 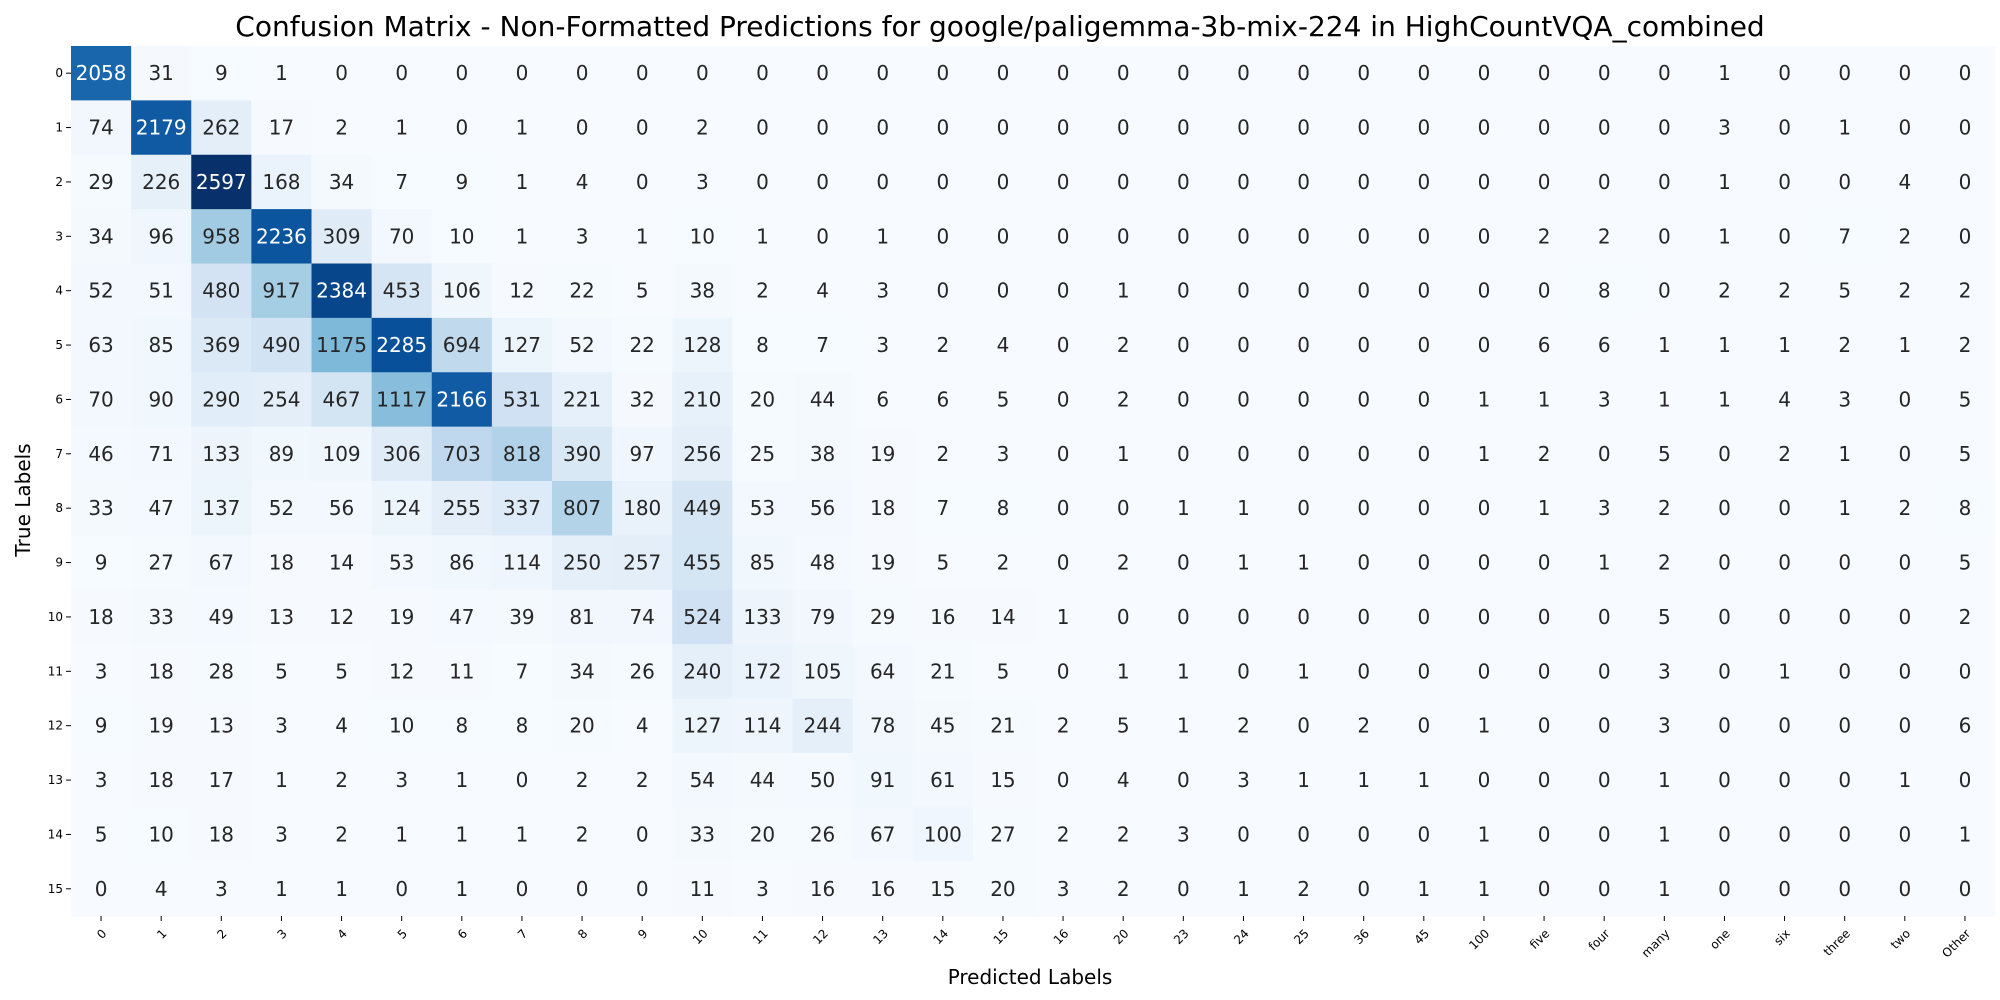 I want to click on cell-value-label: 180, so click(x=642, y=508).